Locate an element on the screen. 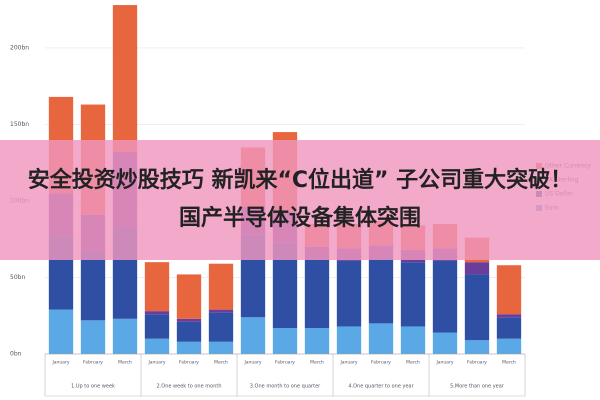  group-label: 3.One month to one quarter is located at coordinates (285, 387).